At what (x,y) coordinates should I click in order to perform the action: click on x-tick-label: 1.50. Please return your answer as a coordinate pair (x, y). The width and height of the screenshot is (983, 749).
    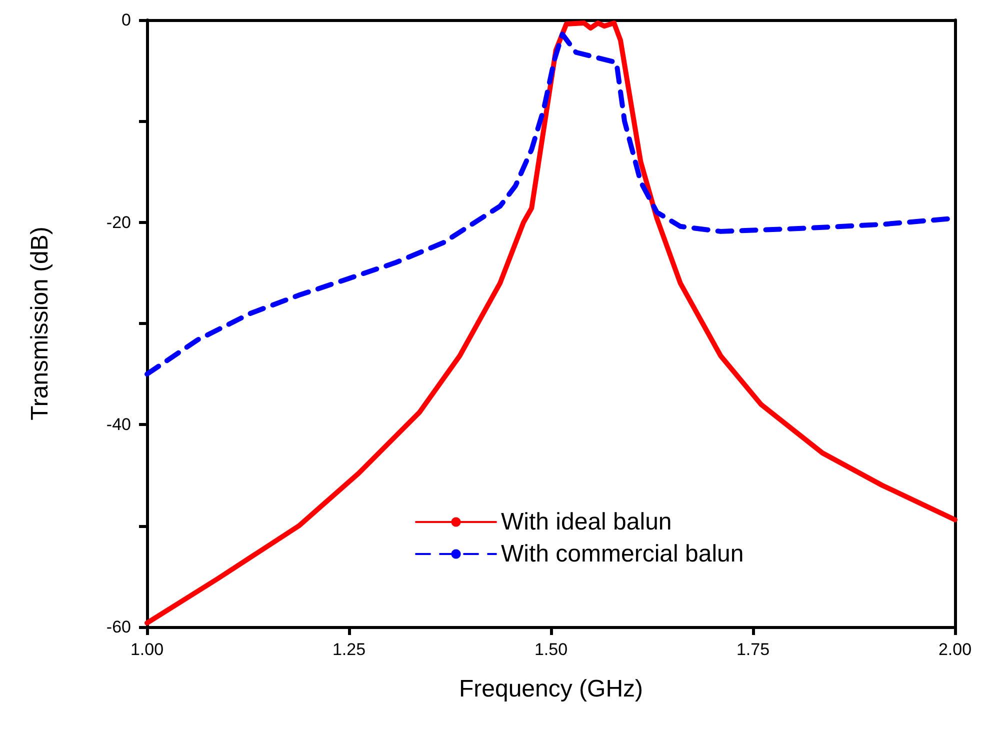
    Looking at the image, I should click on (551, 649).